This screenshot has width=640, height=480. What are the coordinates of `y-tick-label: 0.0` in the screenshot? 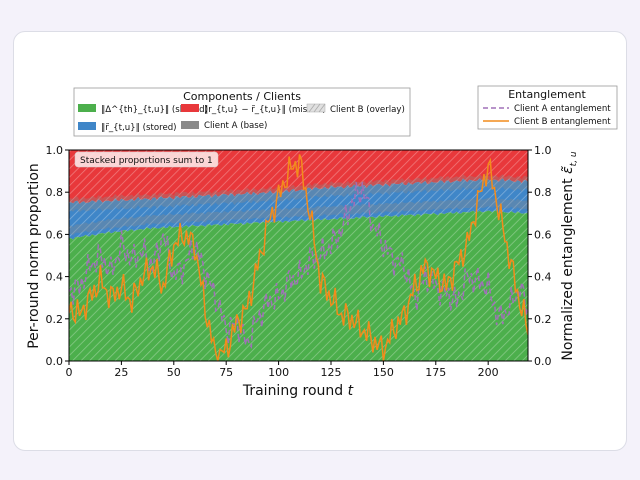 It's located at (55, 361).